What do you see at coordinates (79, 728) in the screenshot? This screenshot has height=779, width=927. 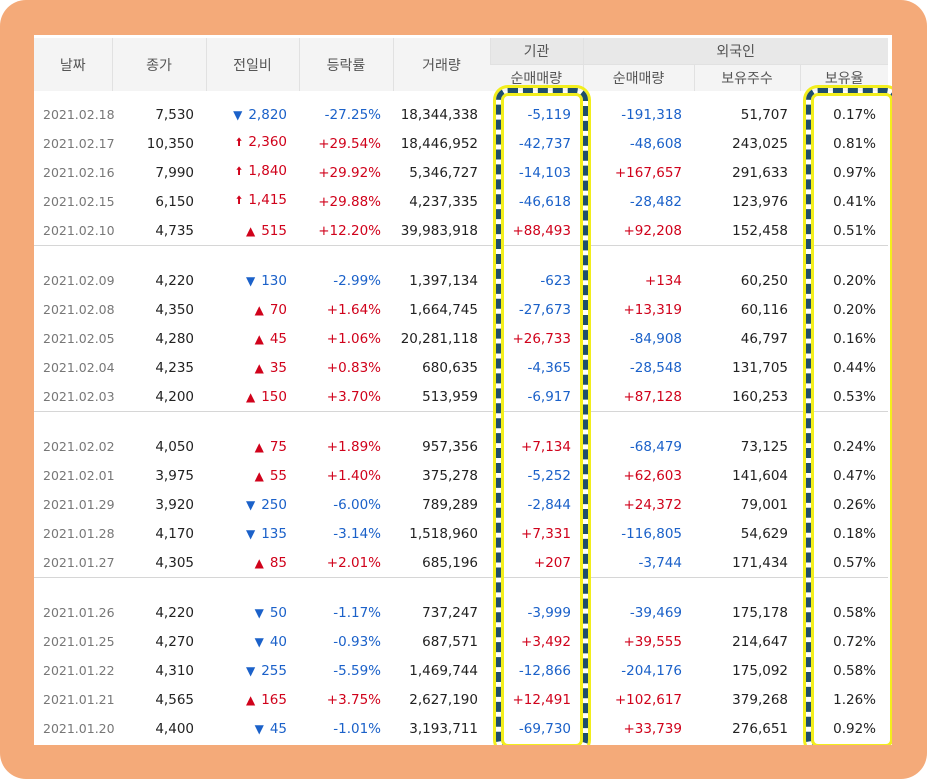 I see `cell-date: 2021.01.20` at bounding box center [79, 728].